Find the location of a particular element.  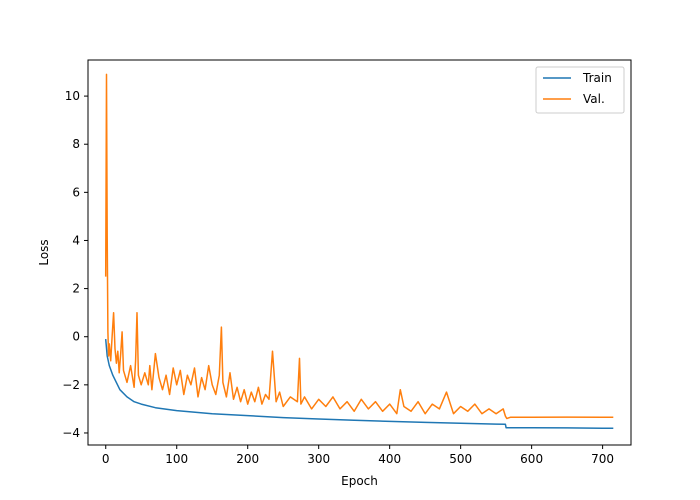

legend-label-train: Train is located at coordinates (597, 78).